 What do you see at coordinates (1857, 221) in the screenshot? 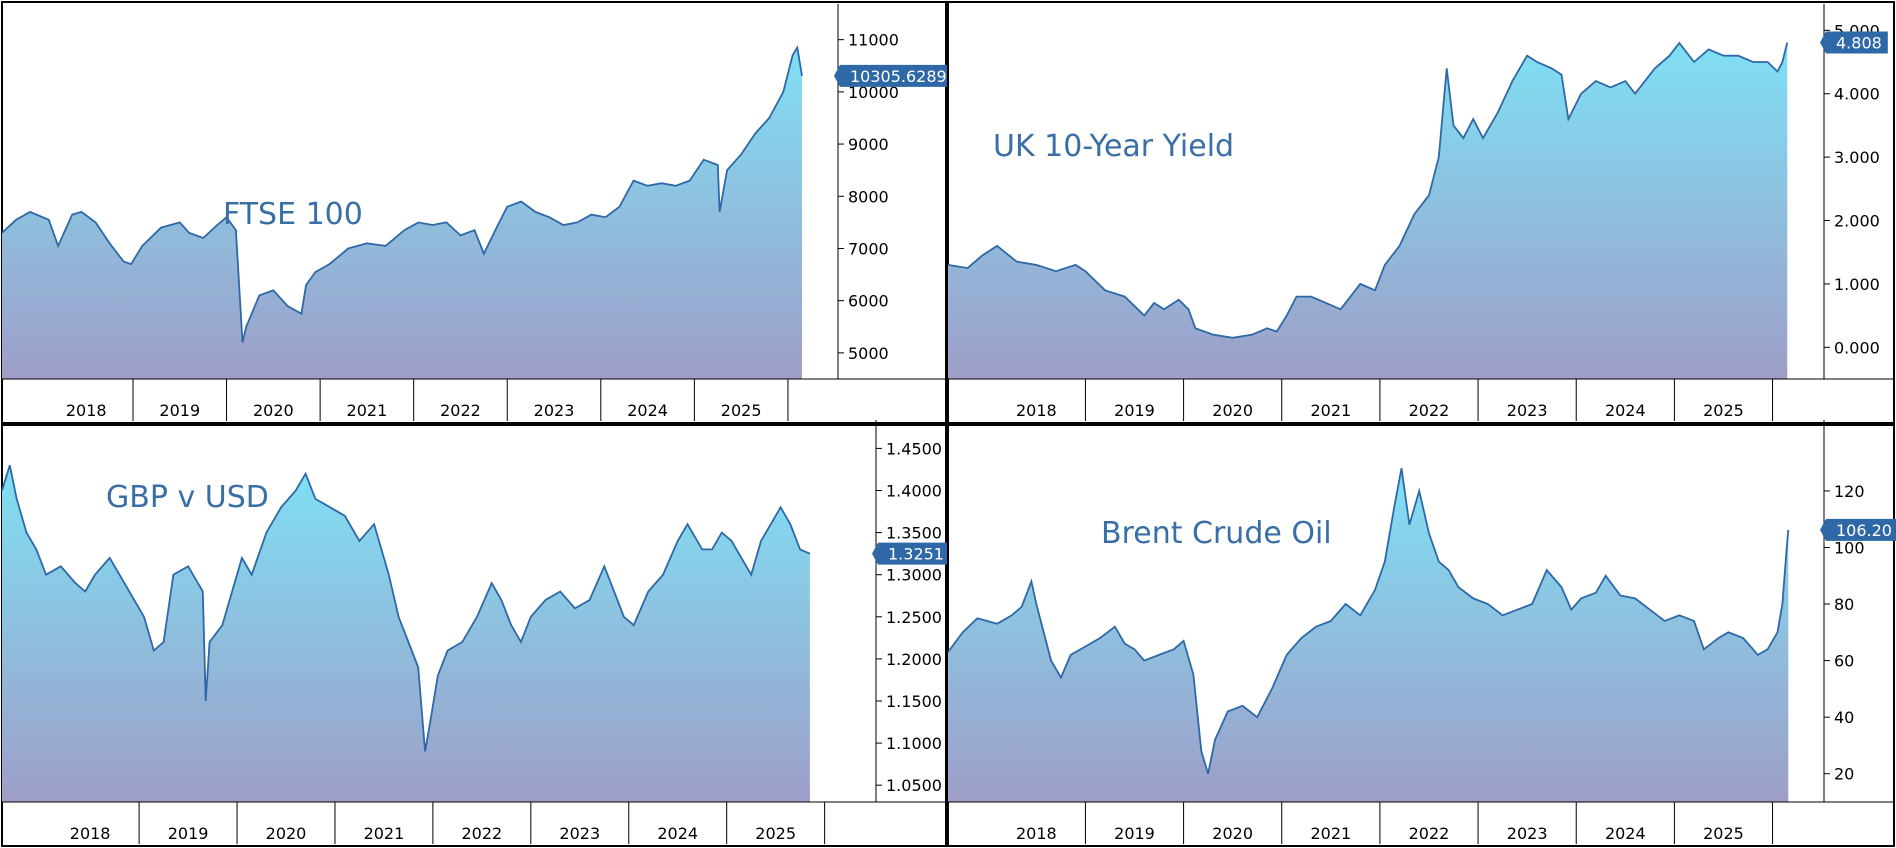
I see `uk-yield-y-tick-label: 2.000` at bounding box center [1857, 221].